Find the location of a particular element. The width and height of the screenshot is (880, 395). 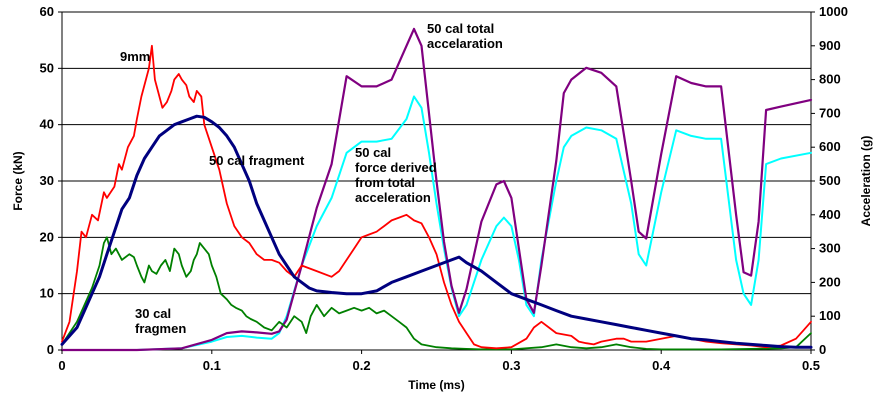

y-right-tick-label: 500 is located at coordinates (830, 180).